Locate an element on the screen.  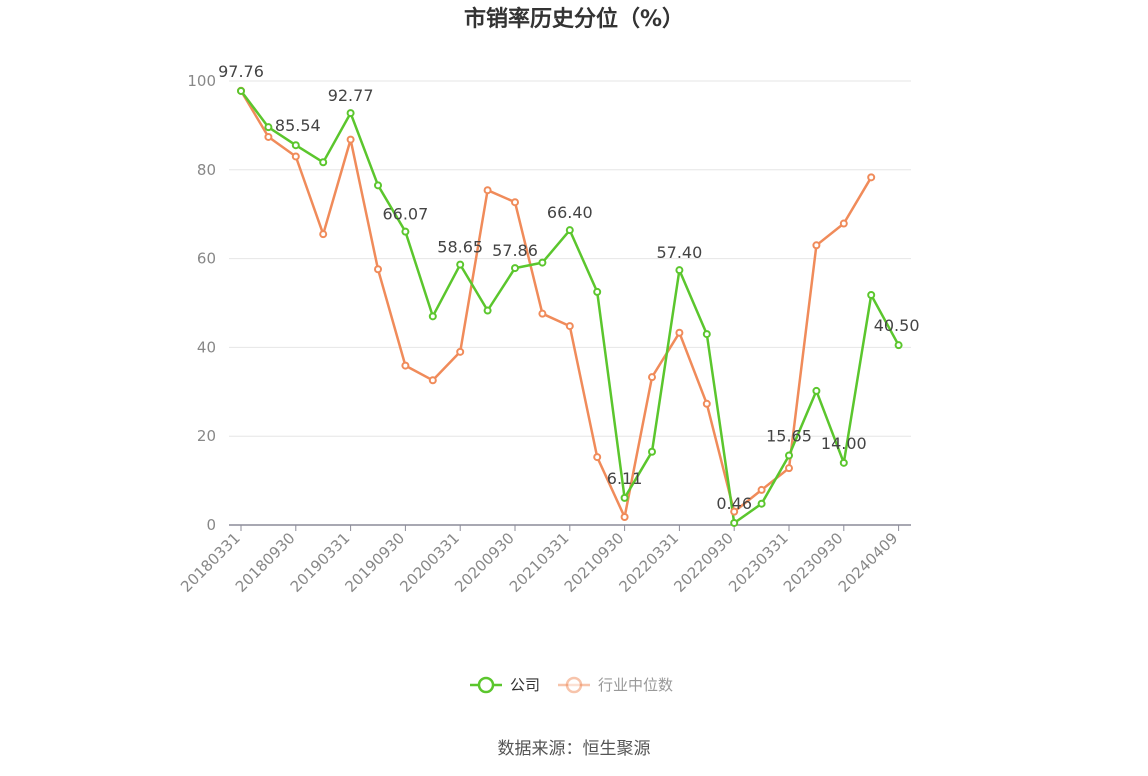
data-label: 0.46 is located at coordinates (734, 503).